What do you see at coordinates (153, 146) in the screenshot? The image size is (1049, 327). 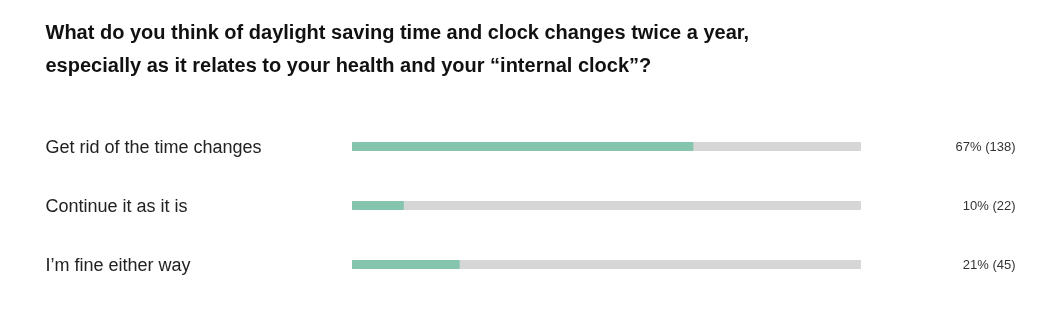 I see `y-tick-label: Get rid of the time changes` at bounding box center [153, 146].